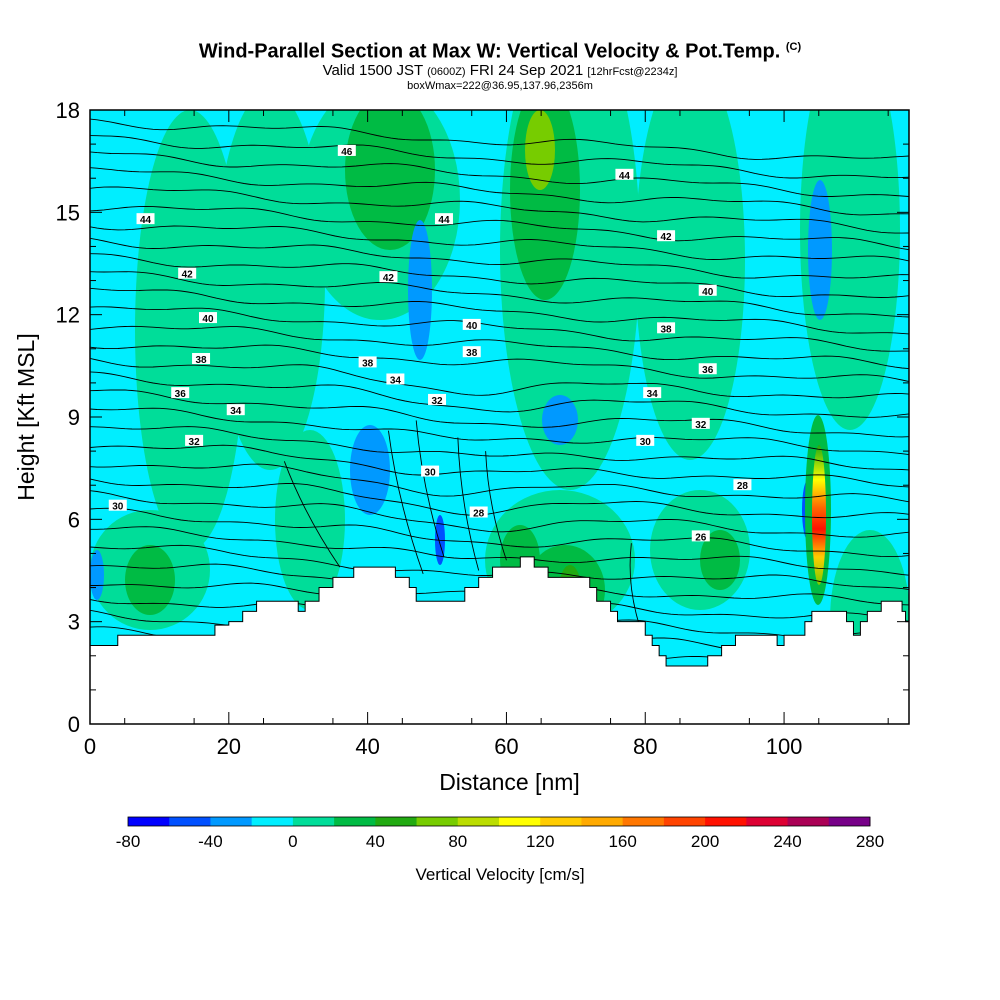 This screenshot has width=1000, height=1000. I want to click on contour-label-text: 30, so click(431, 473).